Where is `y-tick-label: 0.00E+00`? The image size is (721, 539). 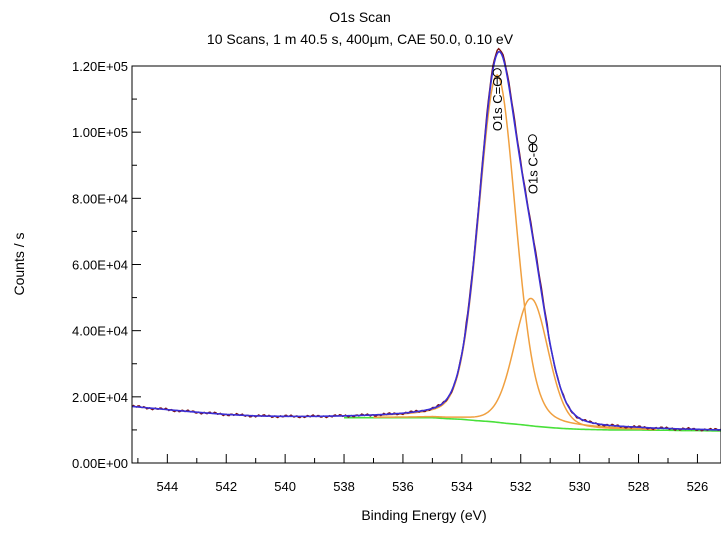 y-tick-label: 0.00E+00 is located at coordinates (100, 463).